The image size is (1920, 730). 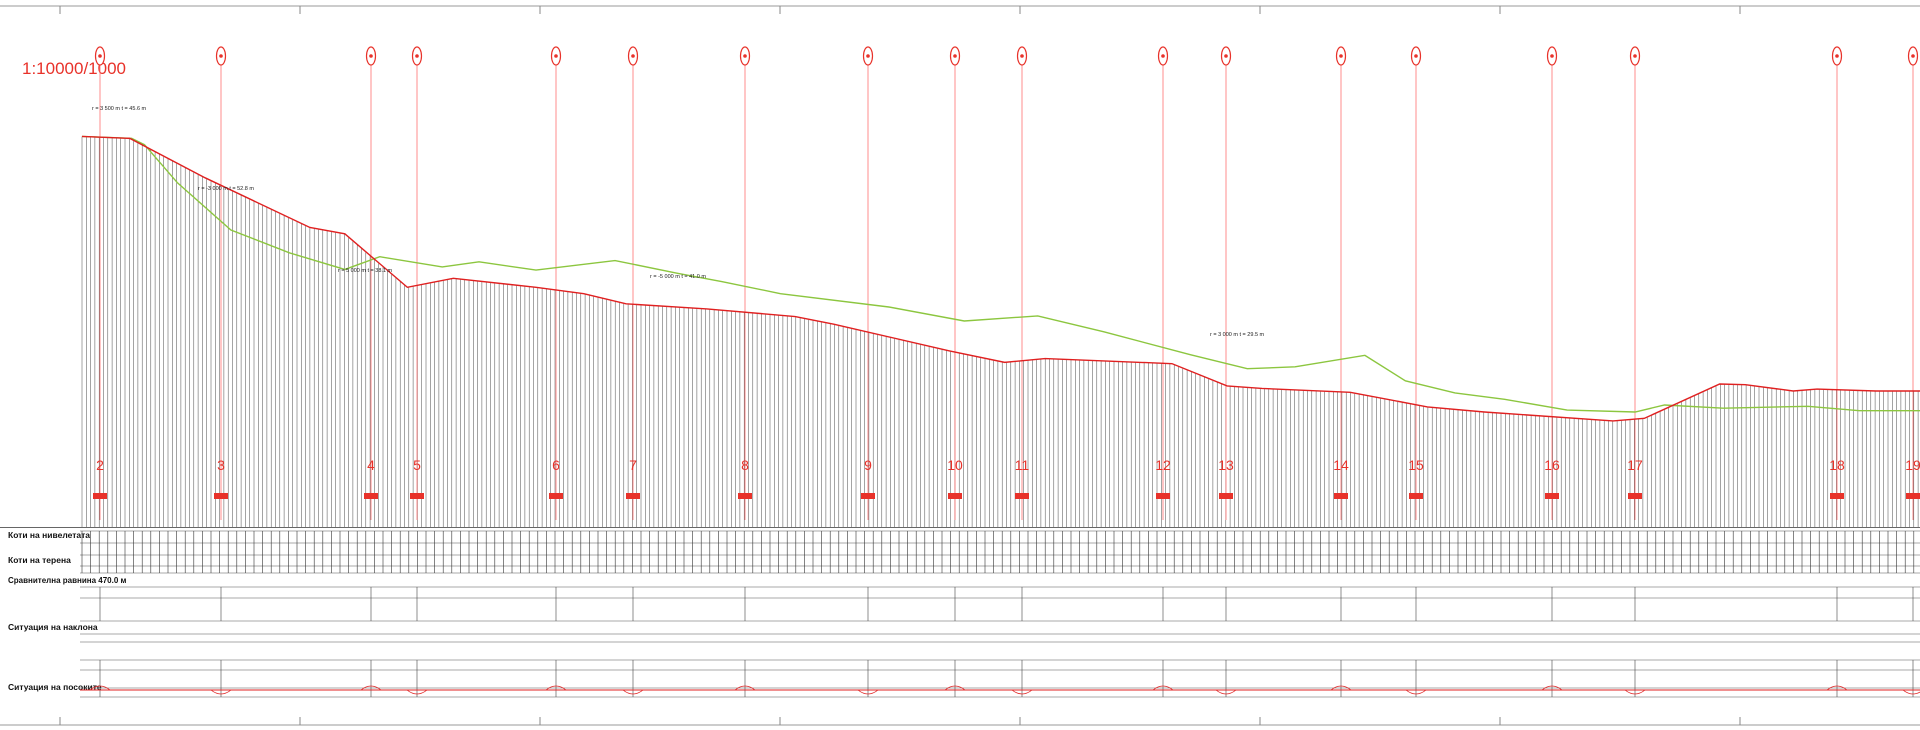 I want to click on scale-label: 1:10000/1000, so click(x=74, y=68).